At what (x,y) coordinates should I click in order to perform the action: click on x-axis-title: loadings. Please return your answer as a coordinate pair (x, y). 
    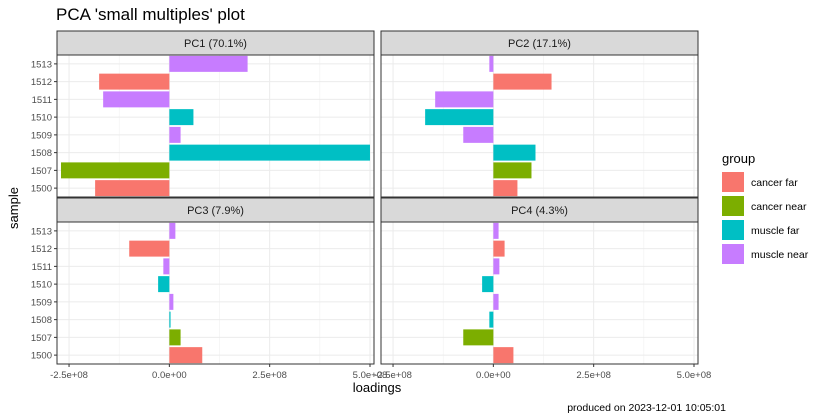
    Looking at the image, I should click on (377, 387).